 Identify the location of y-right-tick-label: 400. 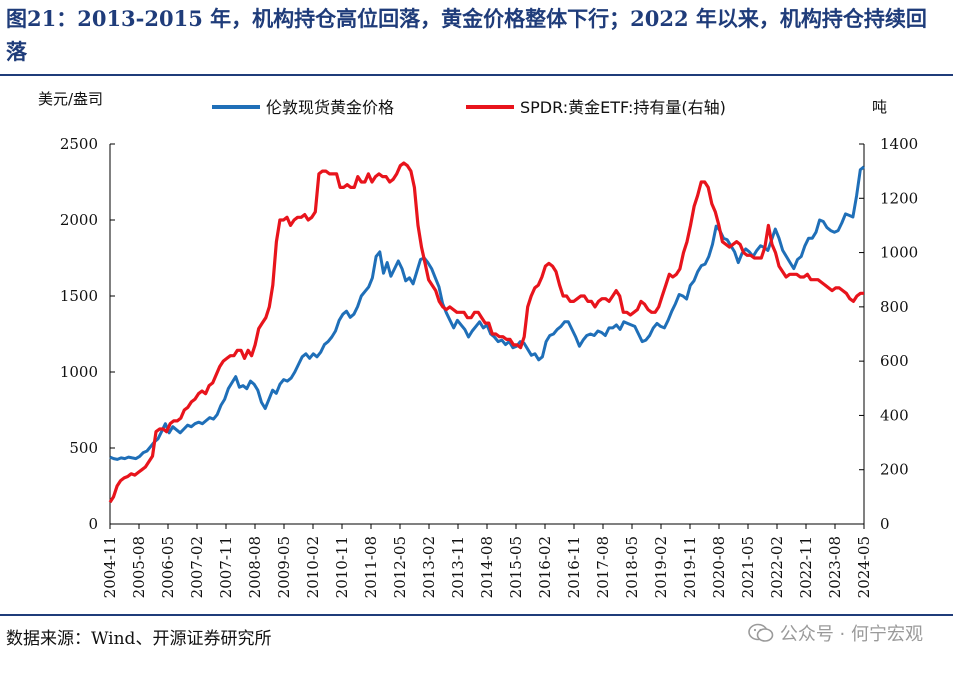
(894, 415).